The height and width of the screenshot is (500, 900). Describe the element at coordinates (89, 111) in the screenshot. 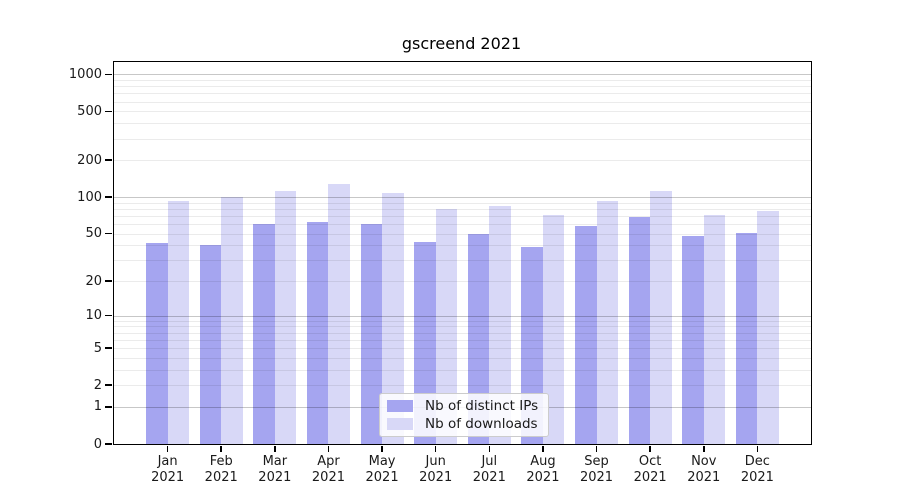

I see `y-tick-label-500: 500` at that location.